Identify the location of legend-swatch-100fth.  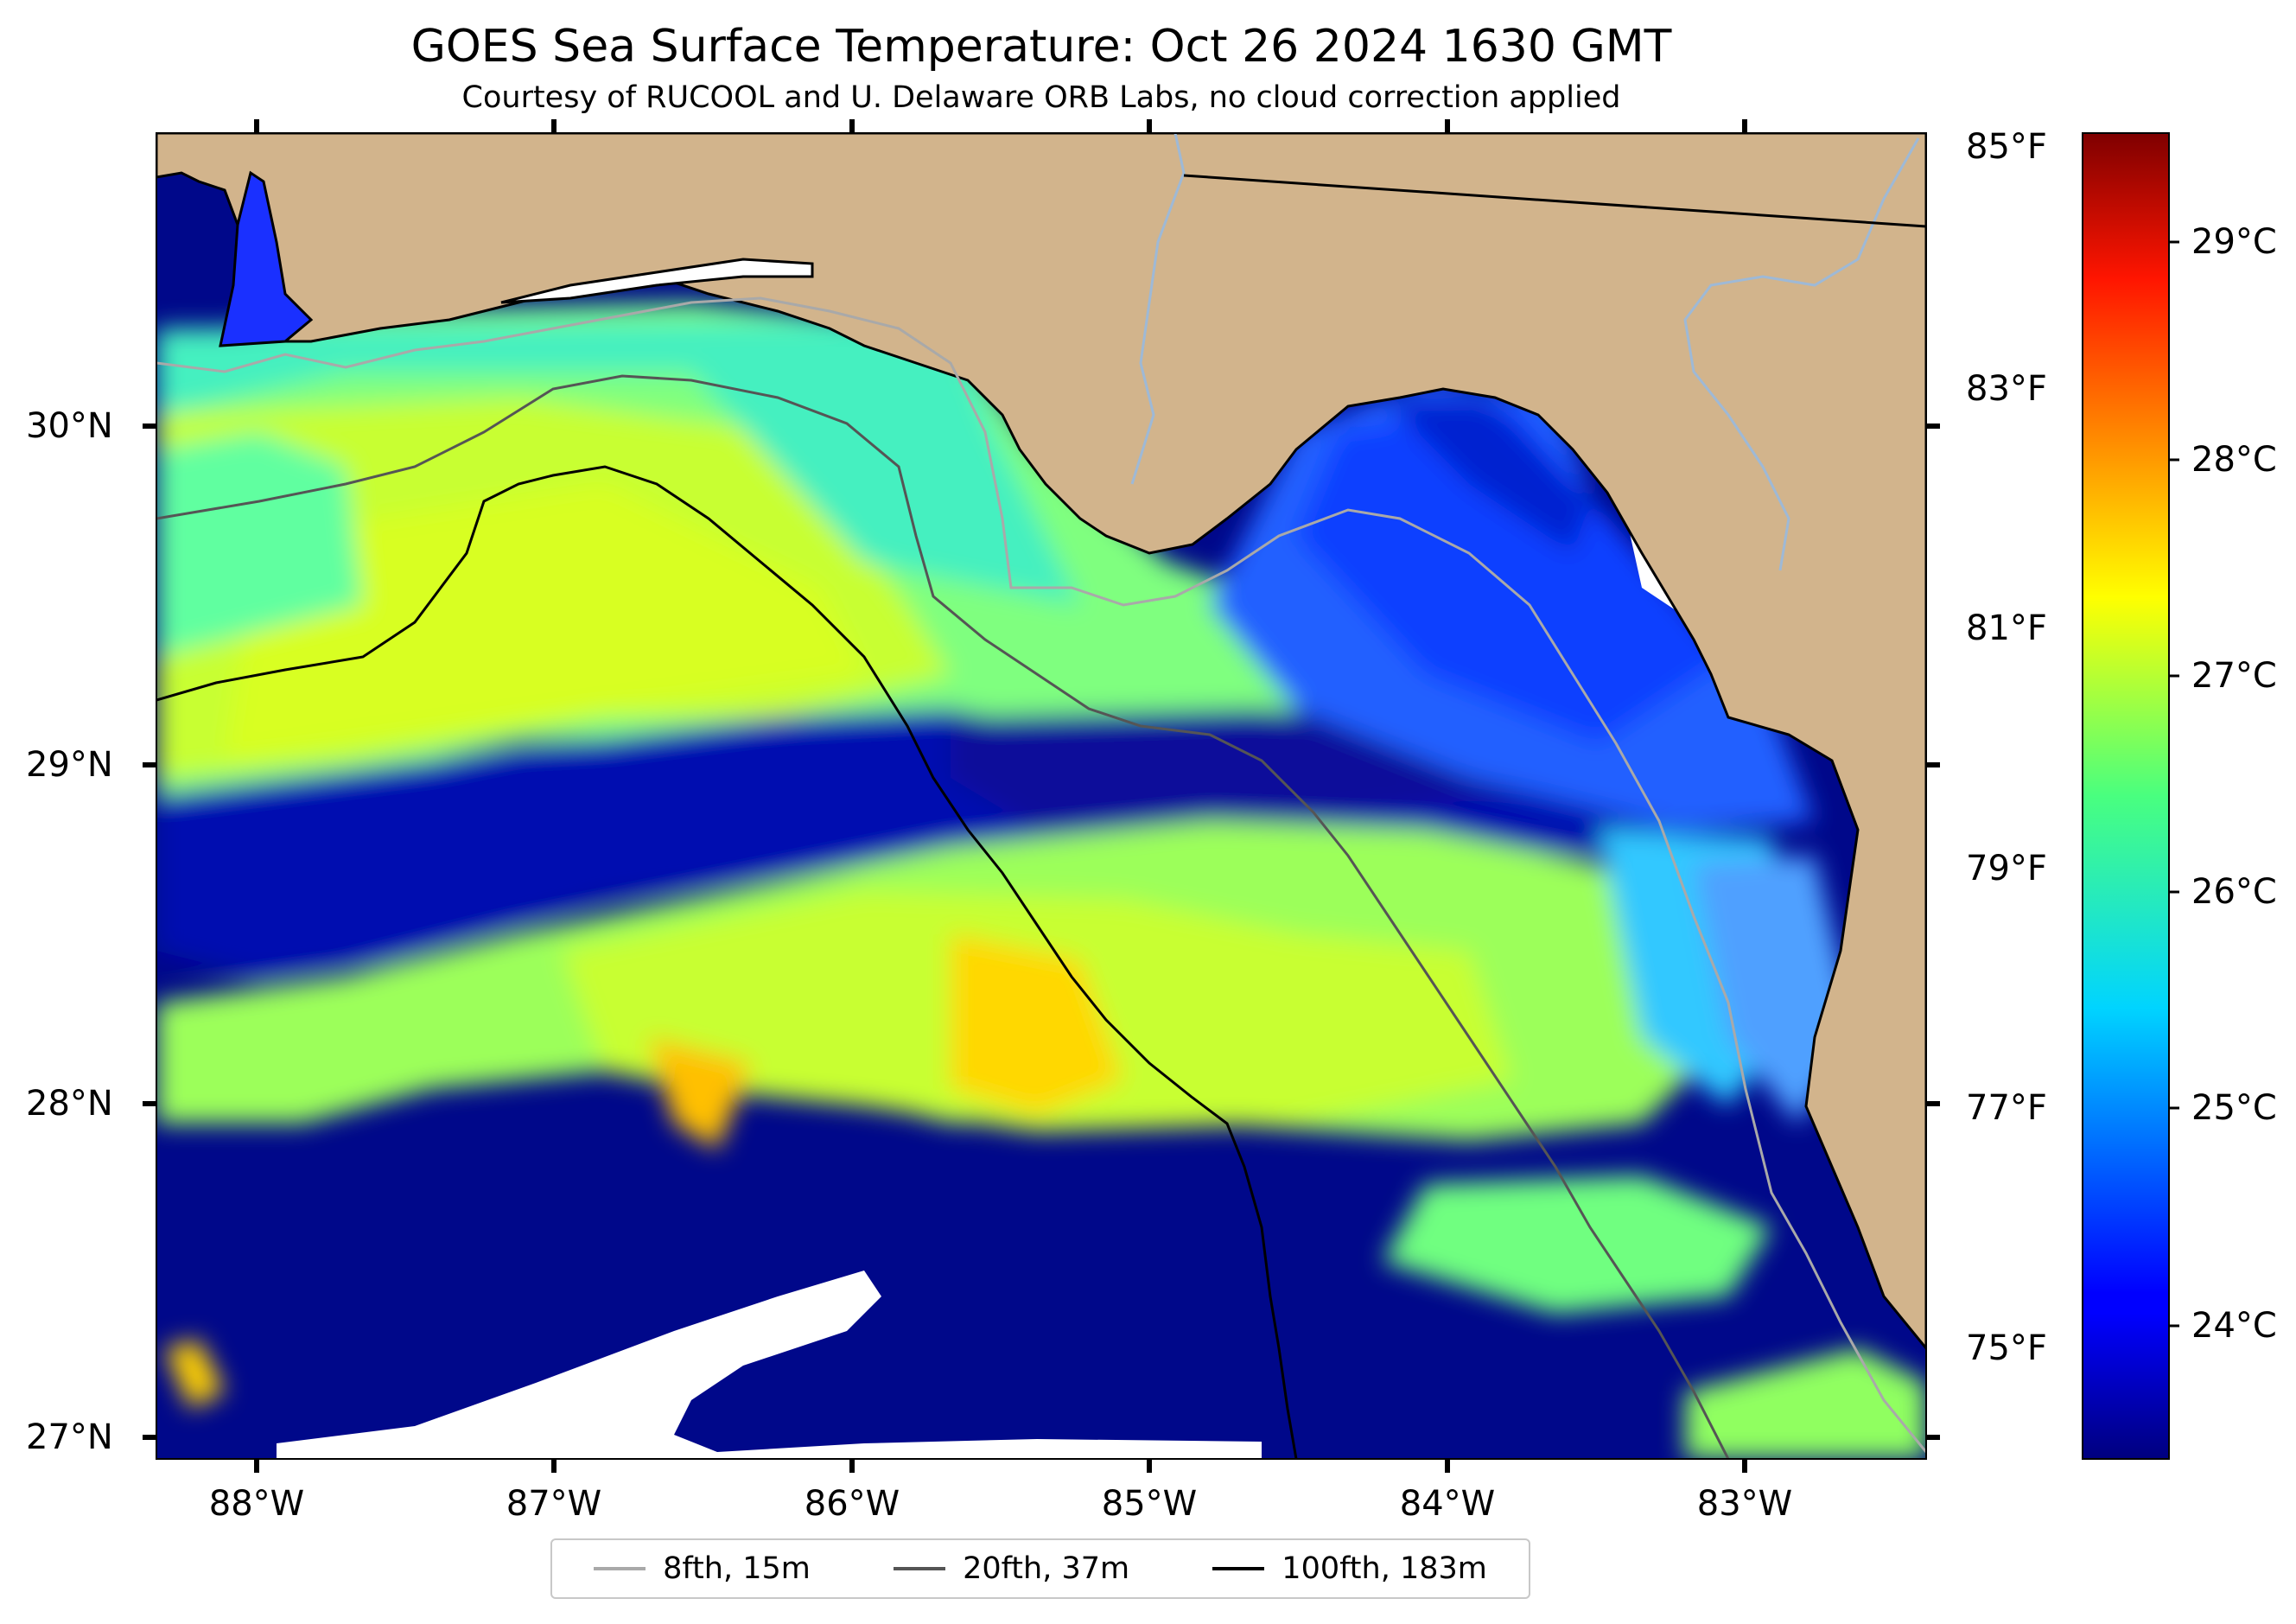
(1238, 1568).